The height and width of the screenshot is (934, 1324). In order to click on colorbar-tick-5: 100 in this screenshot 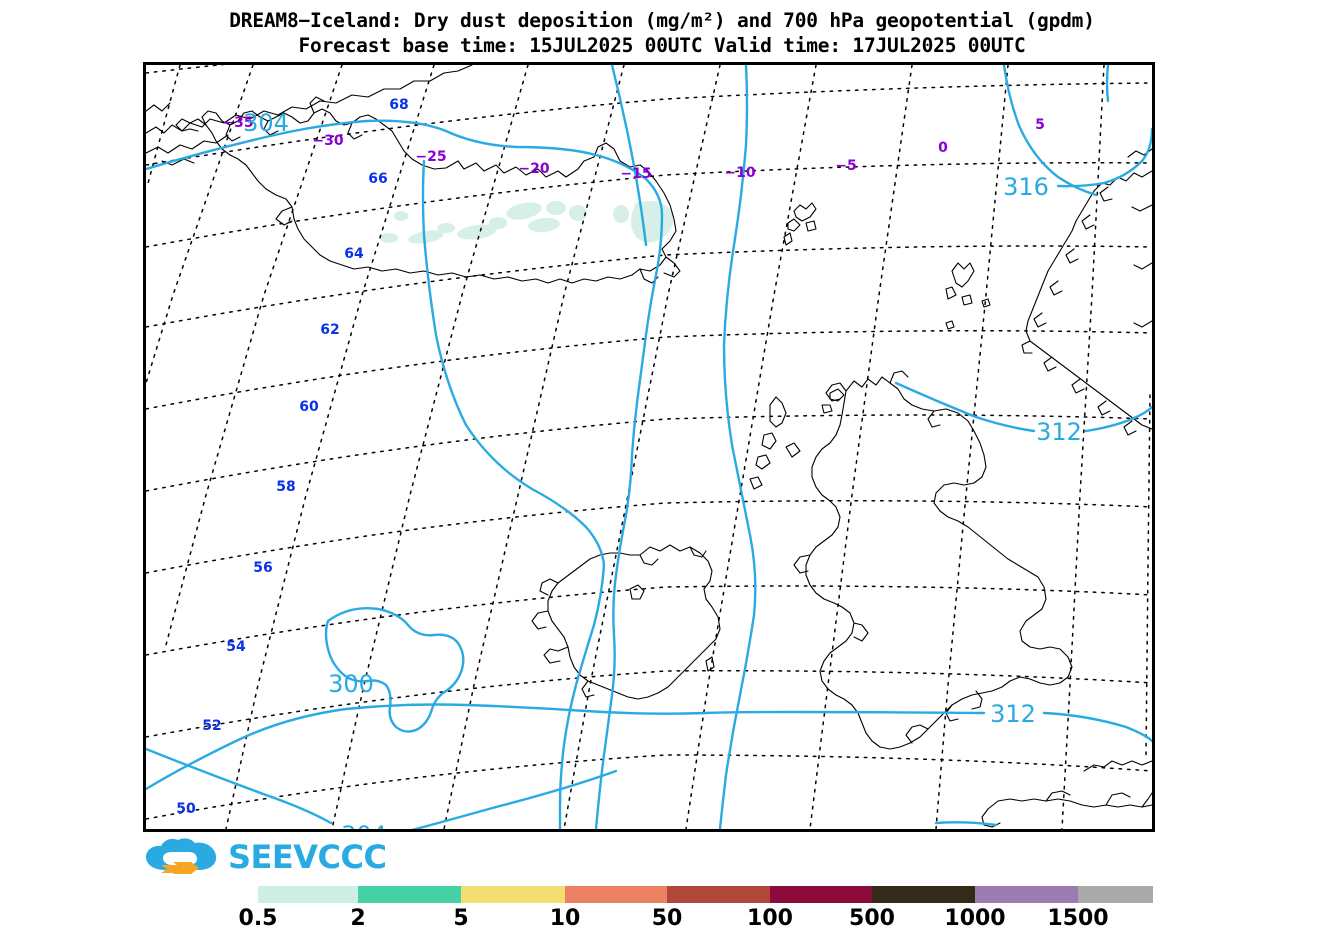, I will do `click(770, 918)`.